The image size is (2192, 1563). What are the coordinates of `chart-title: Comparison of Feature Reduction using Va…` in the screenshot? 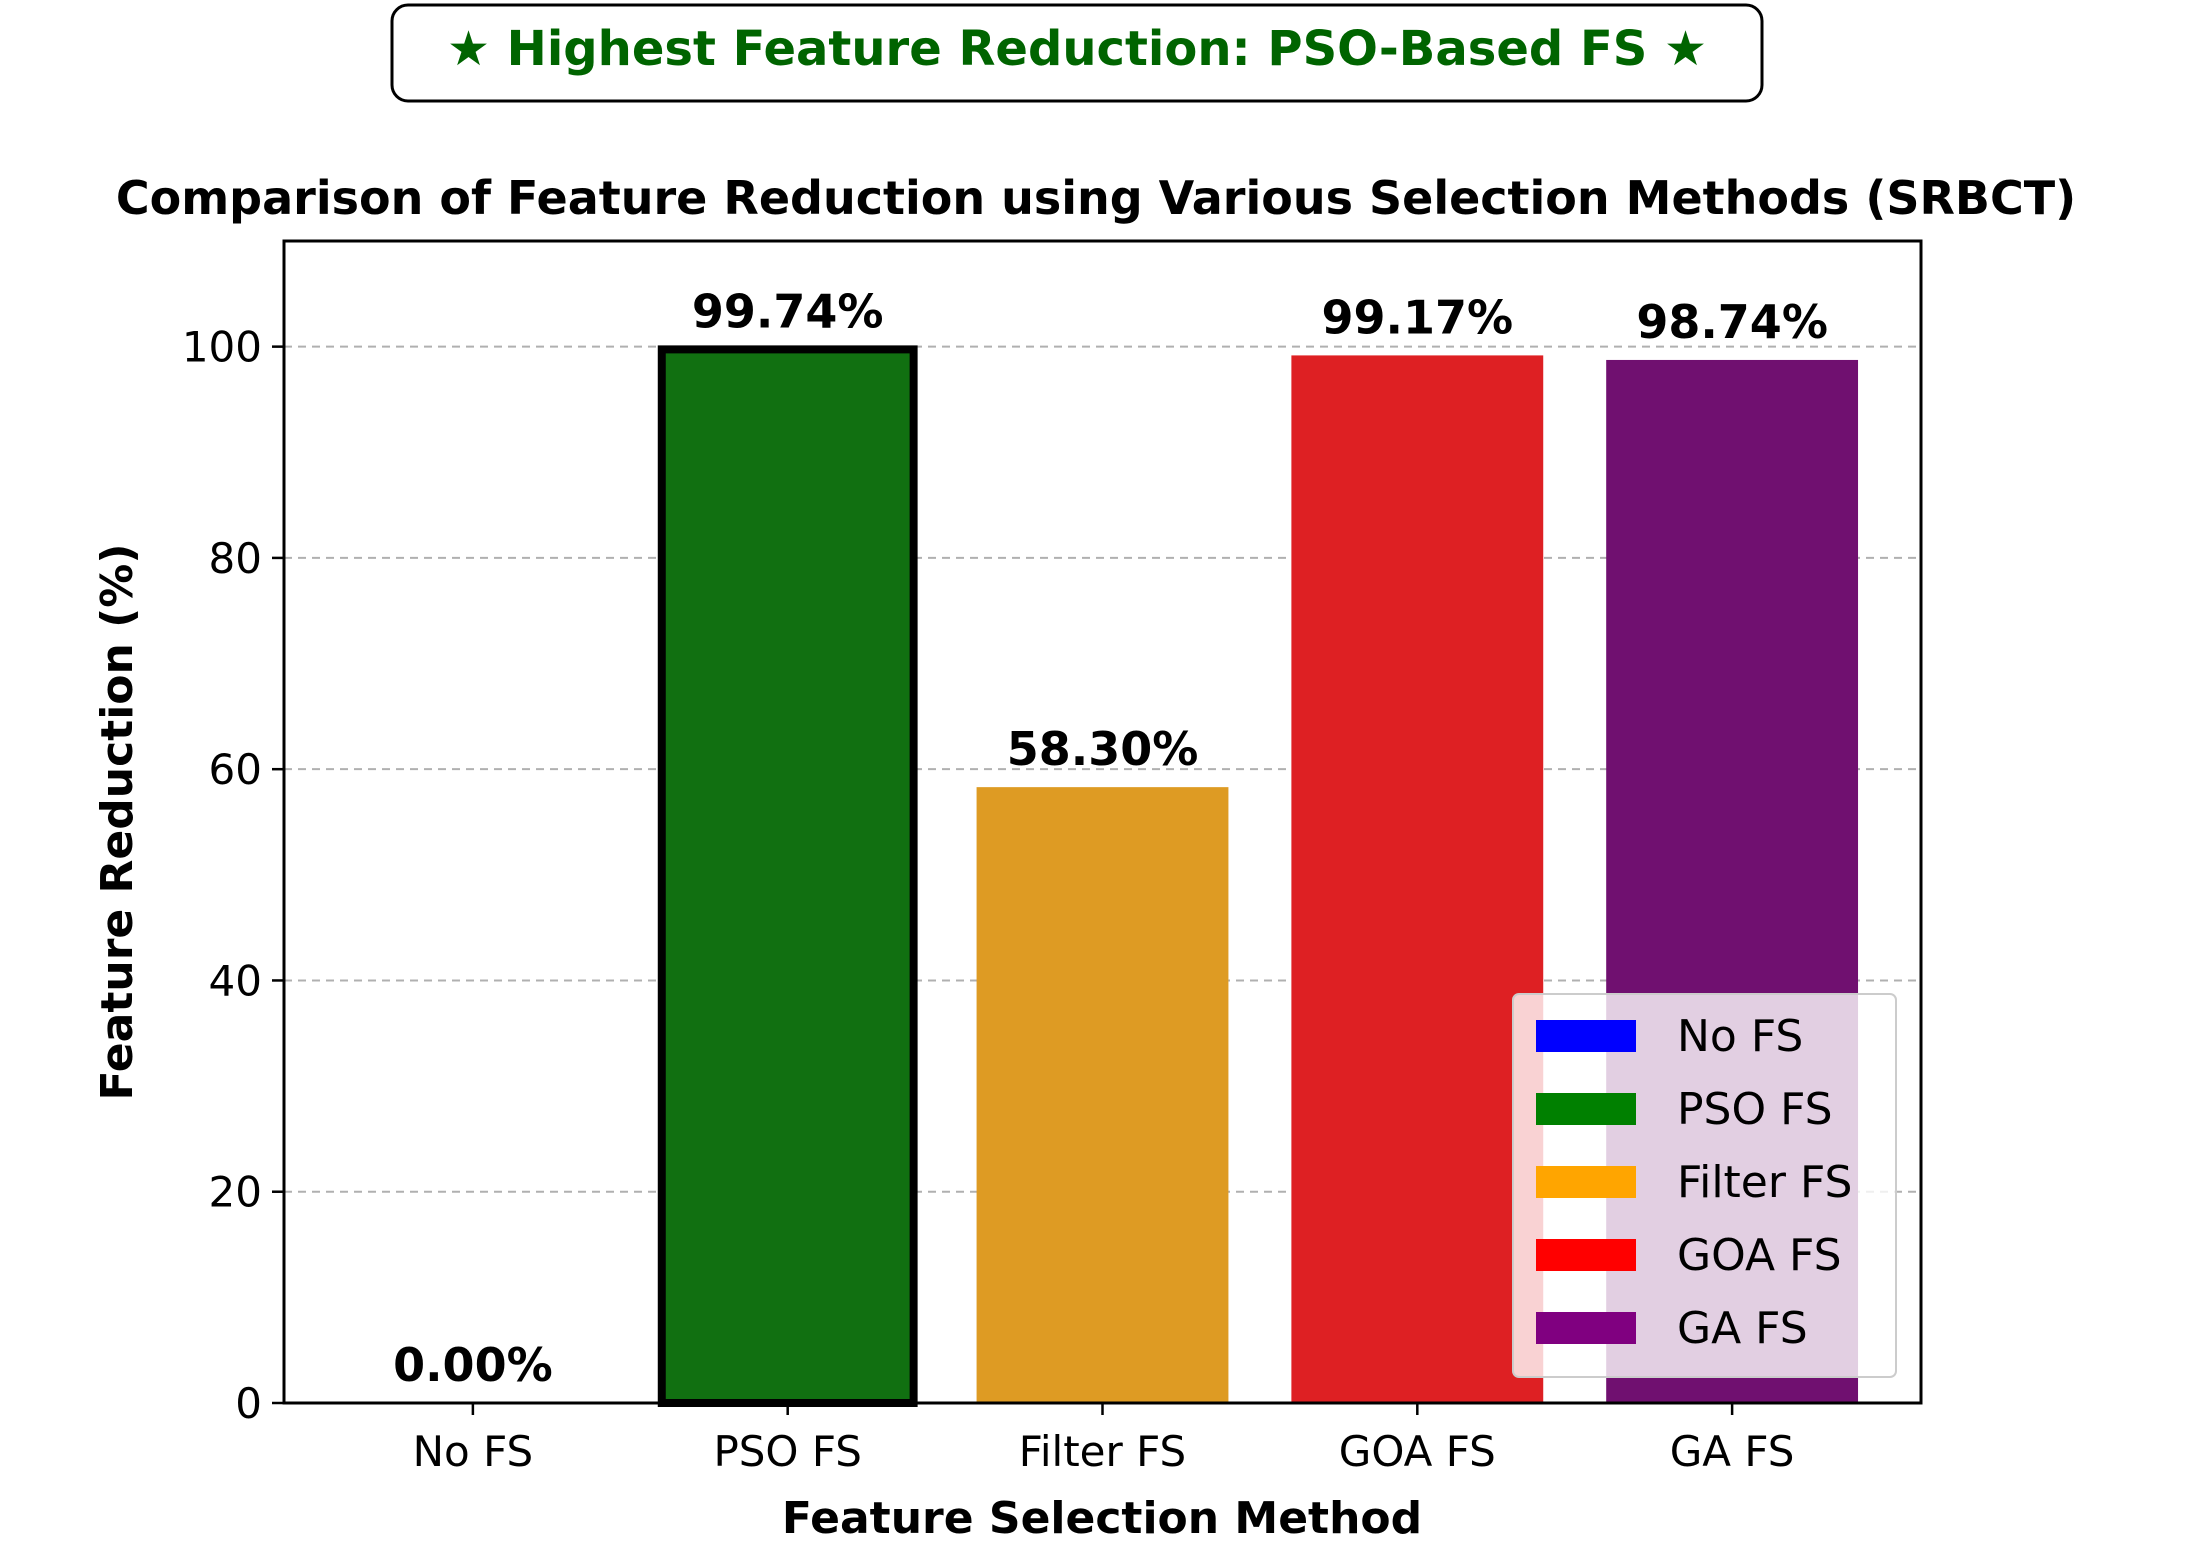 It's located at (1096, 198).